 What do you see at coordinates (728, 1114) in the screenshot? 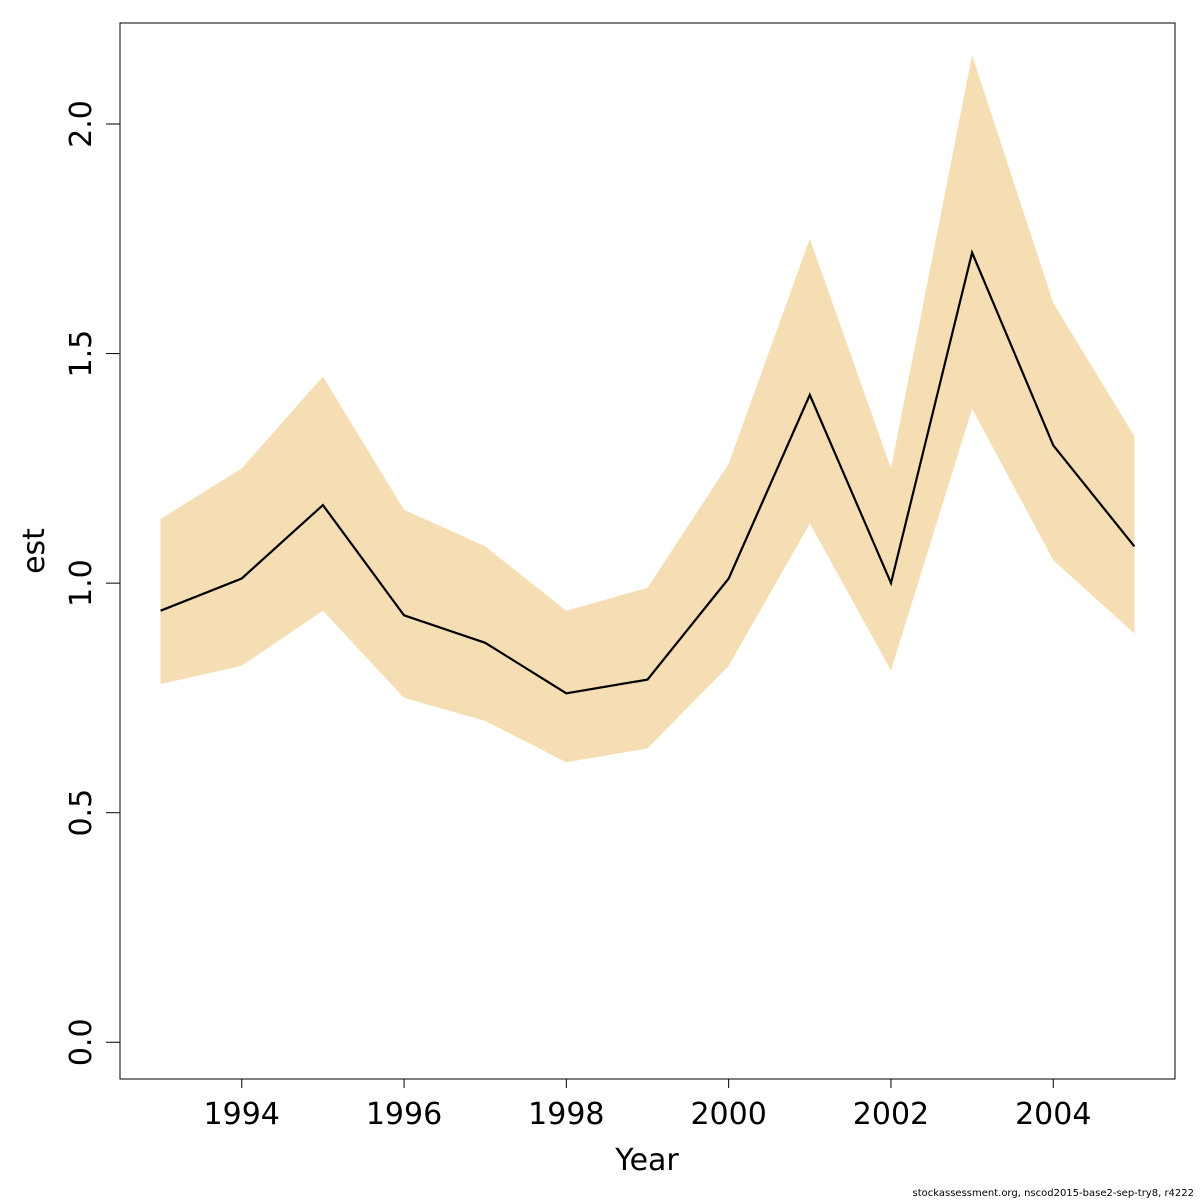
I see `x-tick-label: 2000` at bounding box center [728, 1114].